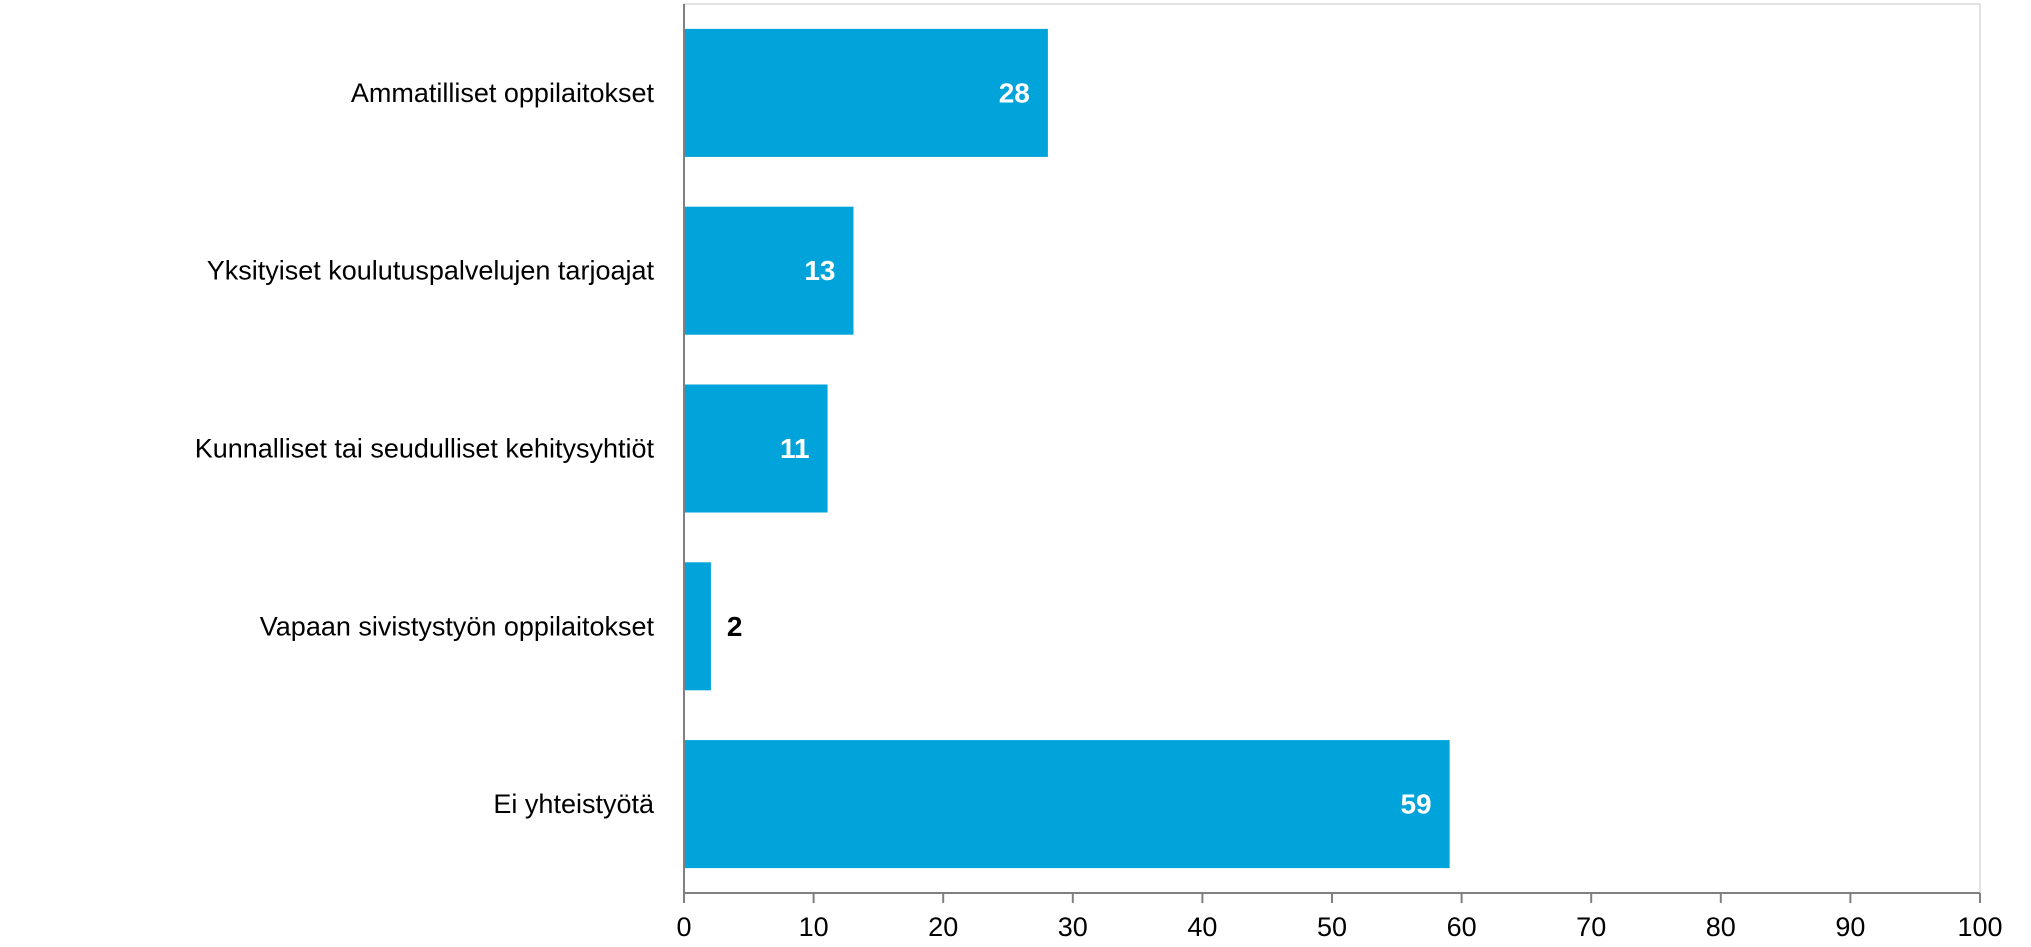  What do you see at coordinates (574, 804) in the screenshot?
I see `category-label: Ei yhteistyötä` at bounding box center [574, 804].